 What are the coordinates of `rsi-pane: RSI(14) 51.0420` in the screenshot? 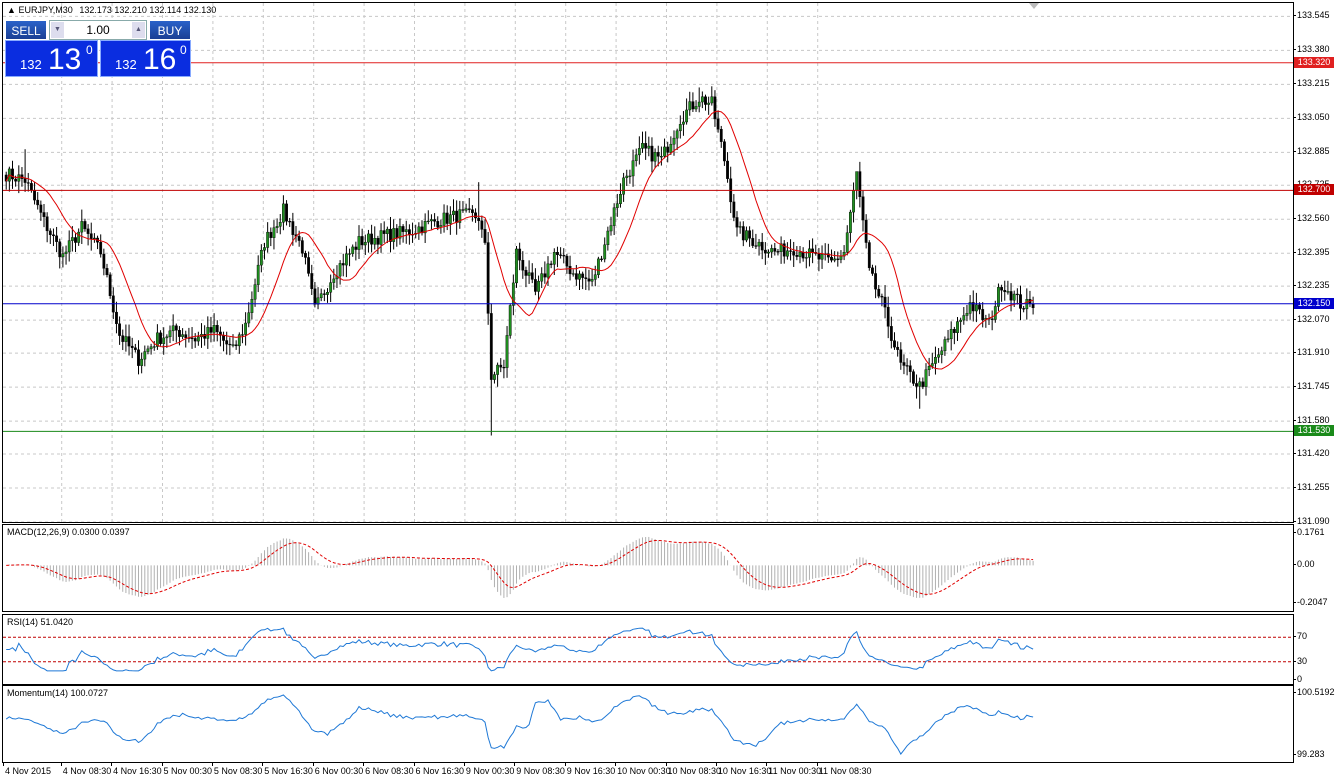 It's located at (648, 649).